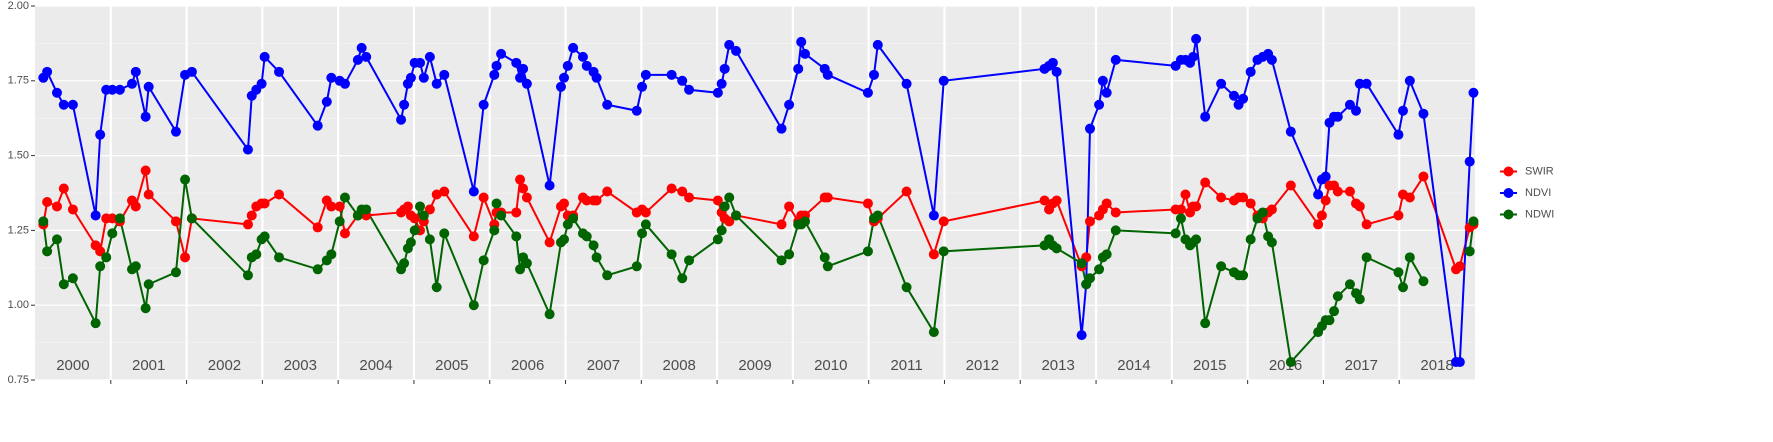 The image size is (1773, 442). What do you see at coordinates (148, 365) in the screenshot?
I see `year-label: 2001` at bounding box center [148, 365].